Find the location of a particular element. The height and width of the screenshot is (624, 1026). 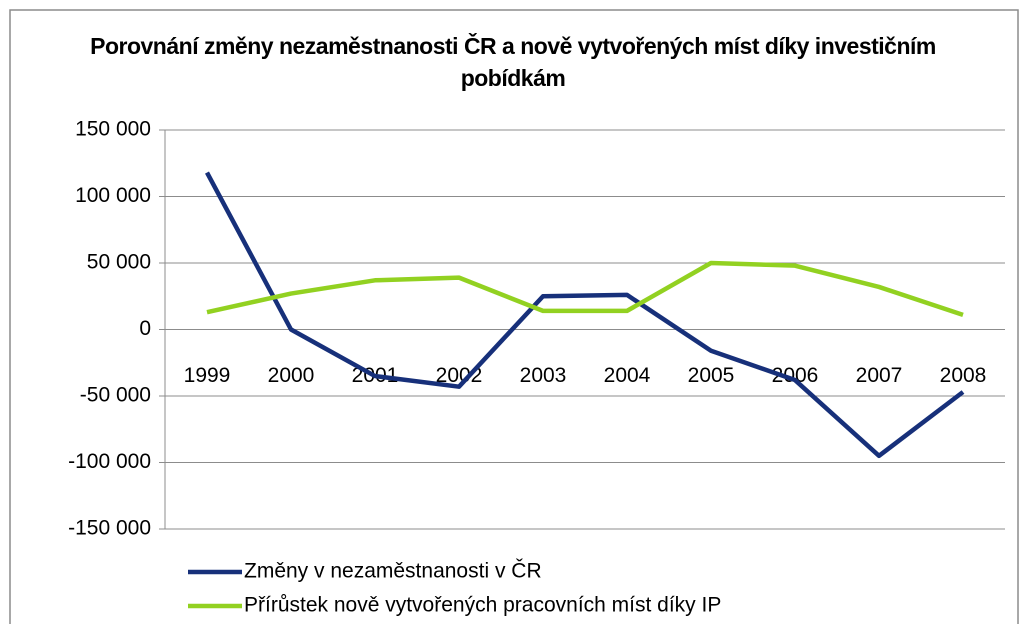

x-tick-label: 2006 is located at coordinates (795, 375).